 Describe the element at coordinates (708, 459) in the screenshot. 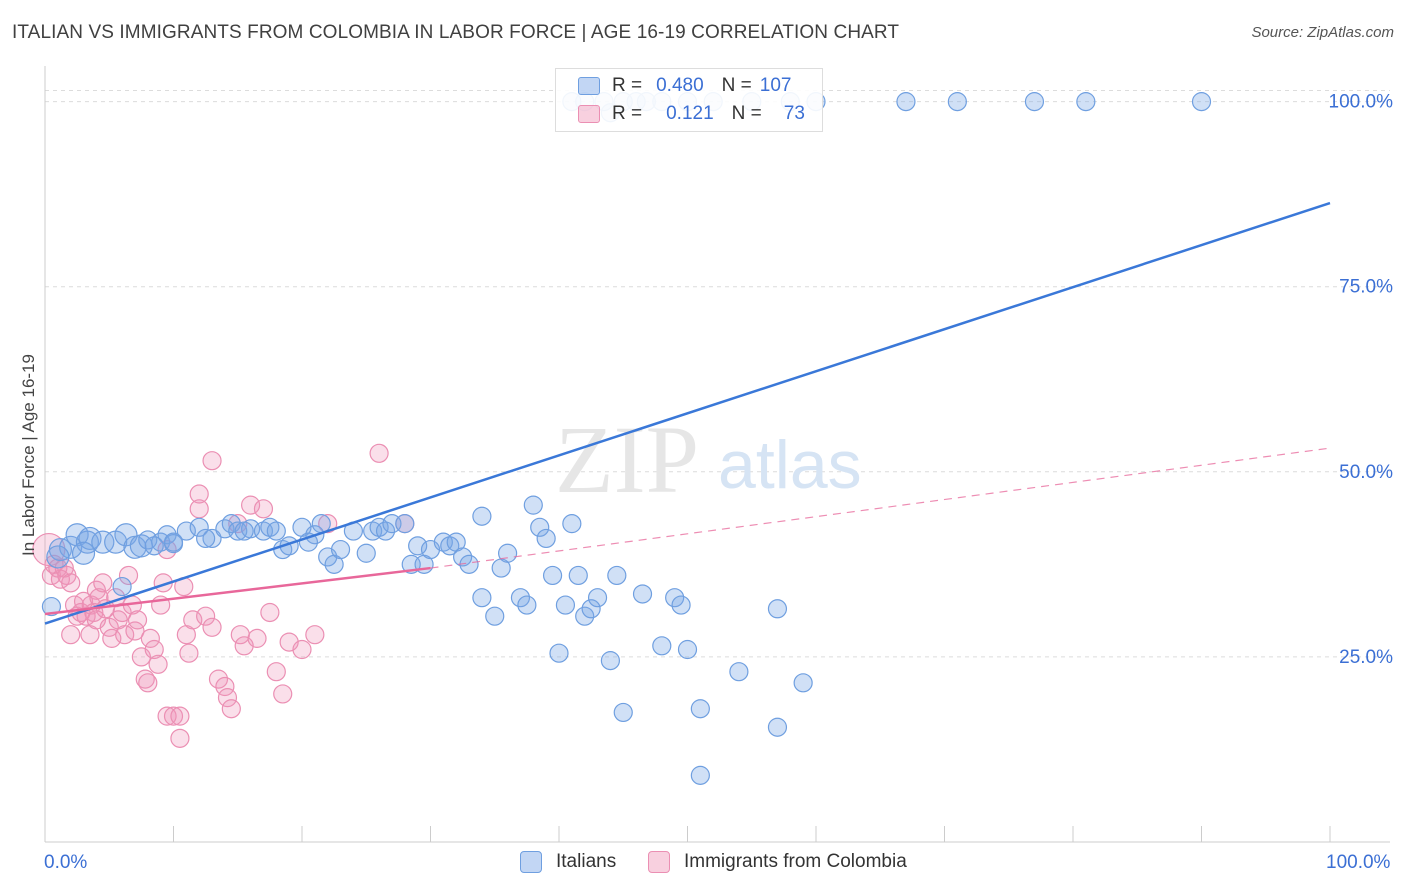

I see `watermark: ZIP atlas` at that location.